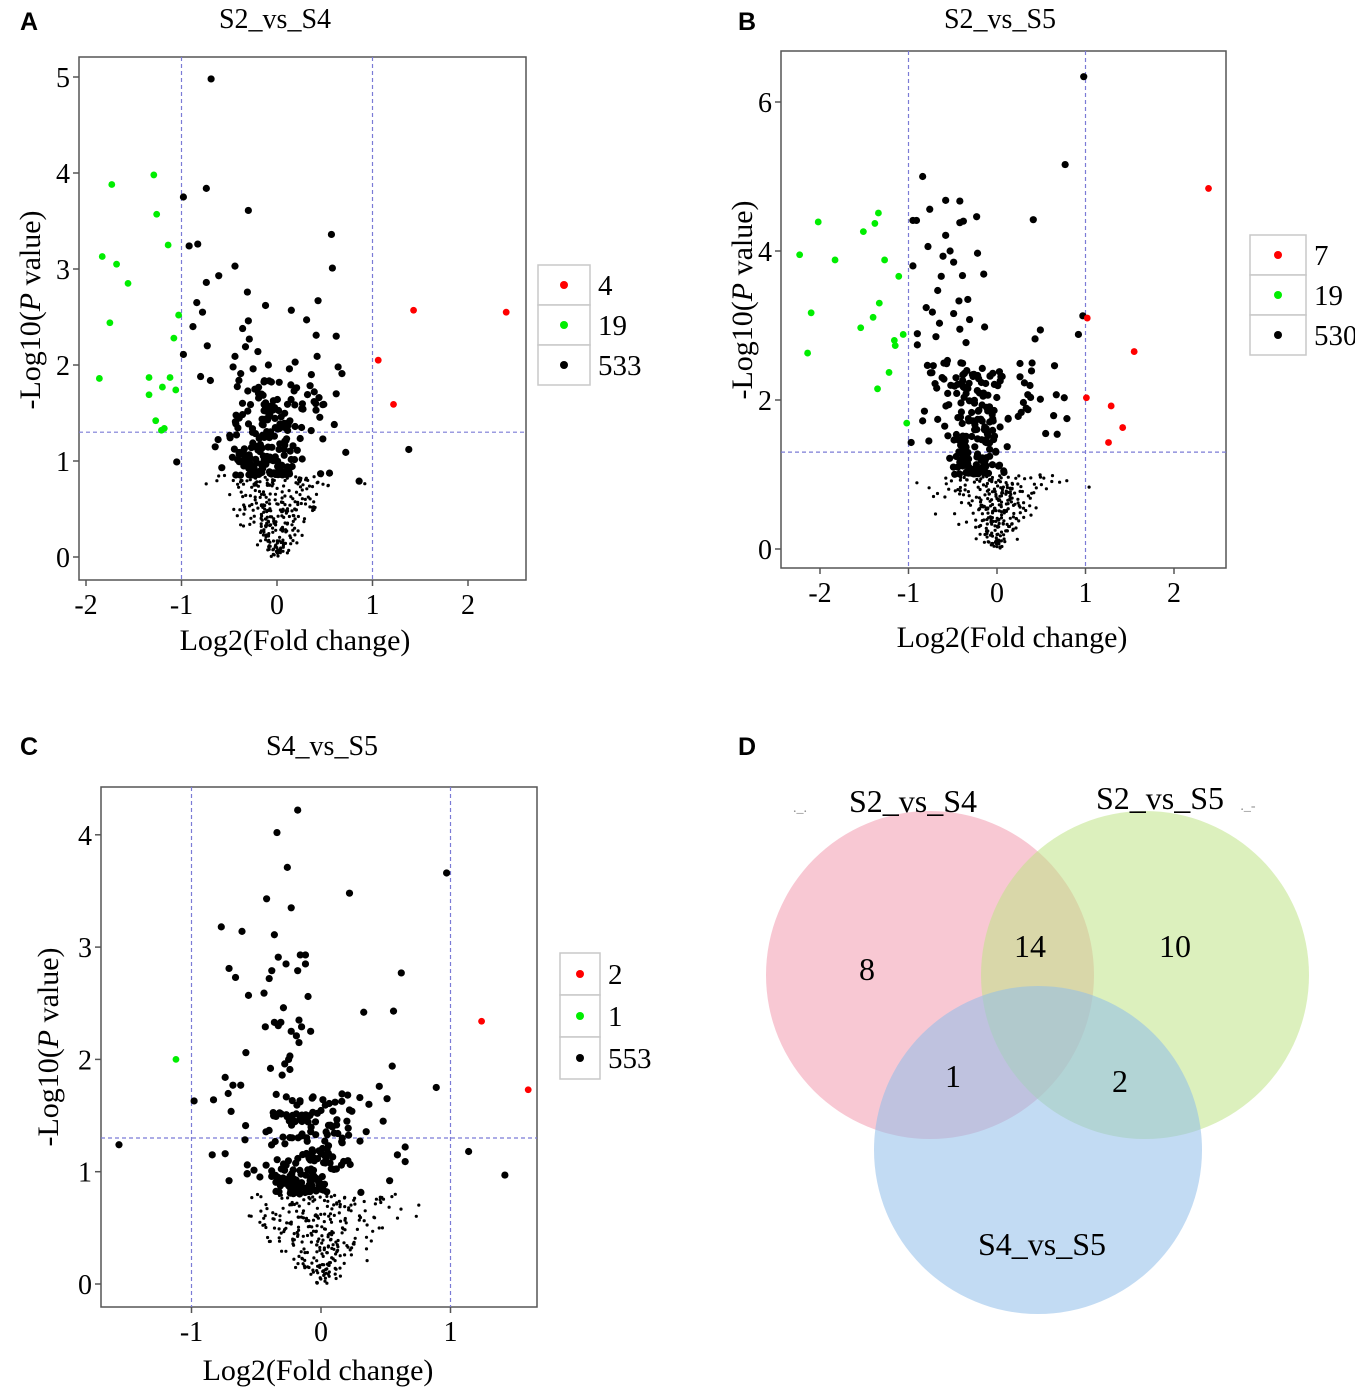  I want to click on panel-letter: C, so click(29, 747).